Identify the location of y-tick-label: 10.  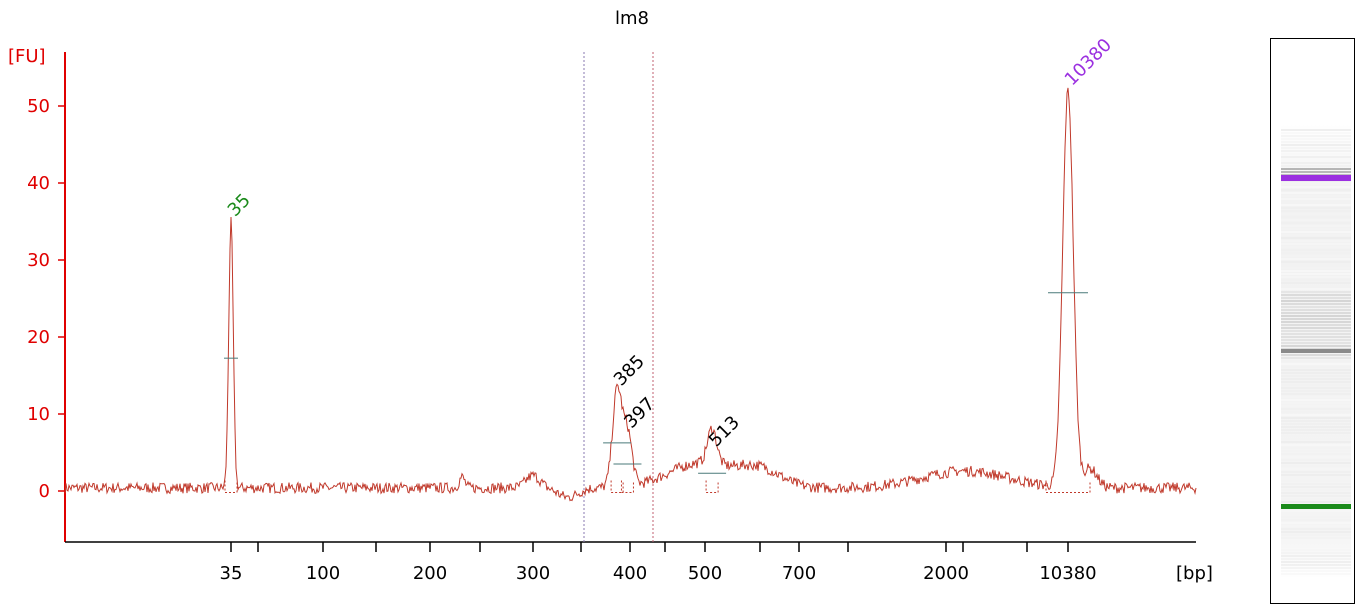
(38, 414).